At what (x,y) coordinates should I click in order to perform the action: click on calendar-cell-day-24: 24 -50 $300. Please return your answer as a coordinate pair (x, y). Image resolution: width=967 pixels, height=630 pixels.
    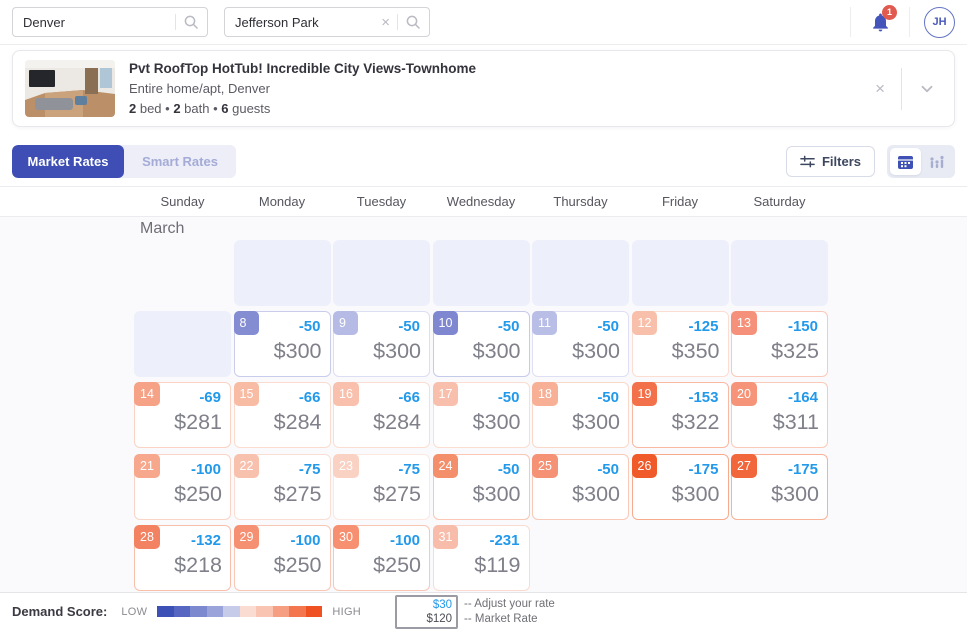
    Looking at the image, I should click on (481, 486).